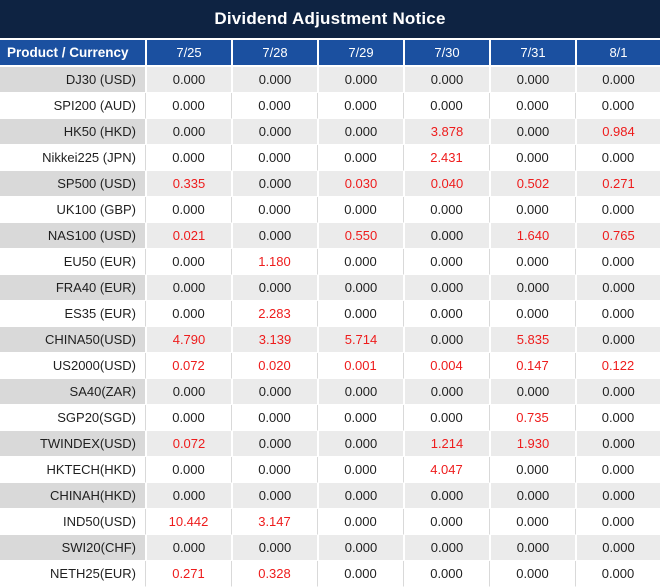  Describe the element at coordinates (72, 288) in the screenshot. I see `product-cell: FRA40 (EUR)` at that location.